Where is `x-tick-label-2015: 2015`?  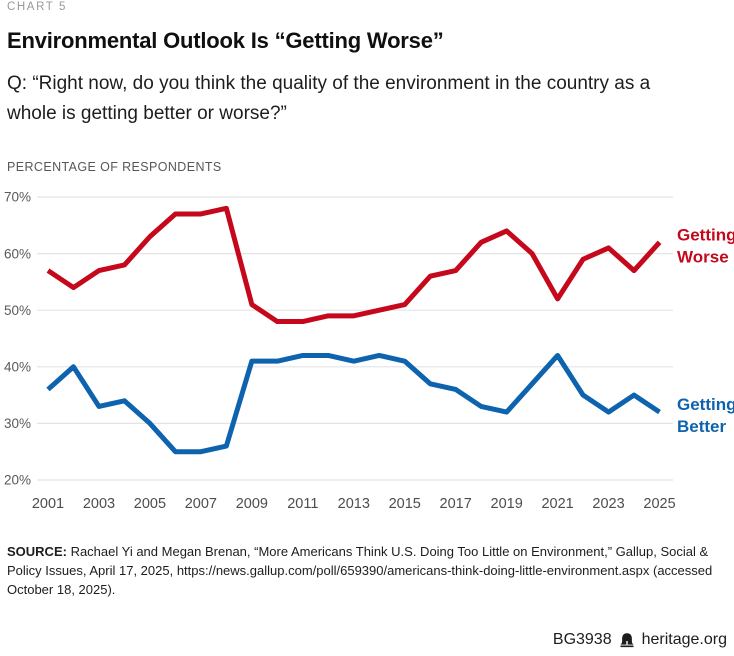
x-tick-label-2015: 2015 is located at coordinates (405, 504).